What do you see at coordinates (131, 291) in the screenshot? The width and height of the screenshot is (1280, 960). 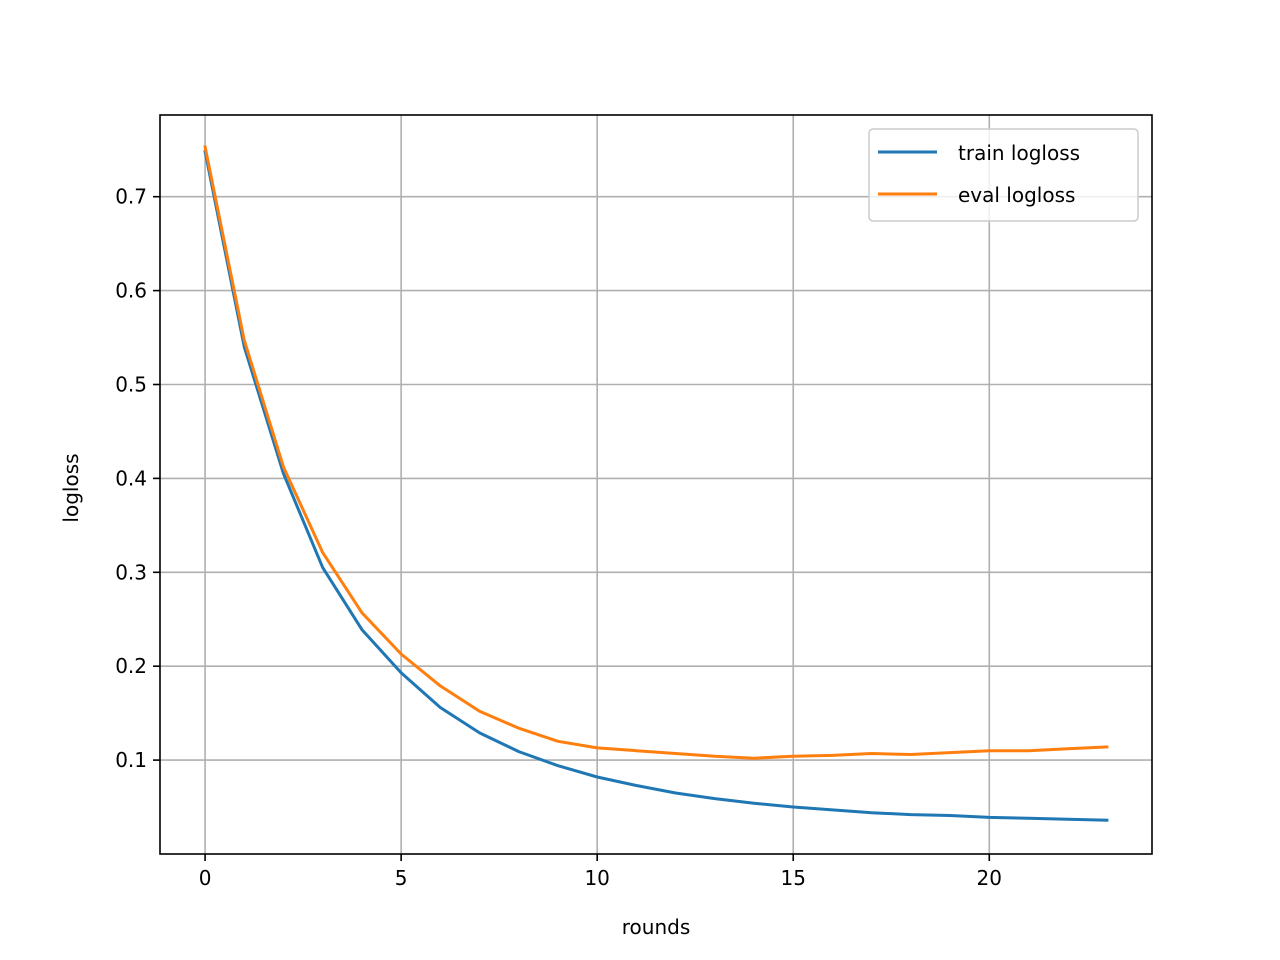 I see `y-tick-label: 0.6` at bounding box center [131, 291].